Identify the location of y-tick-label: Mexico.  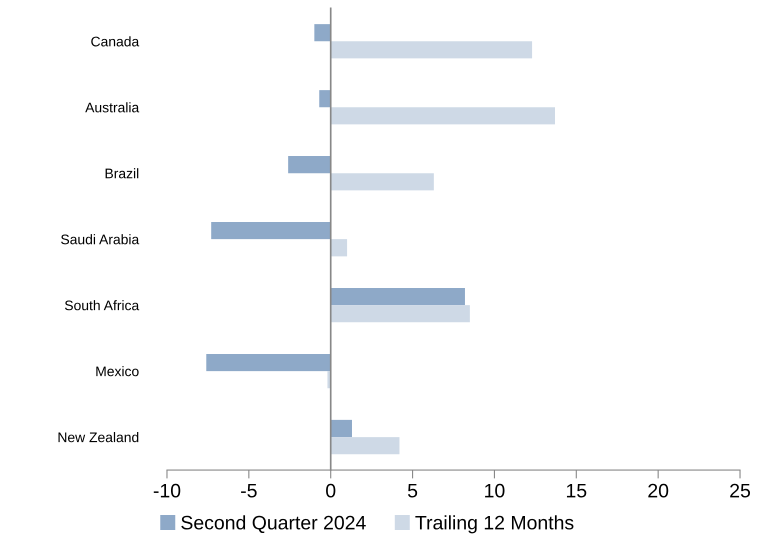
(117, 371).